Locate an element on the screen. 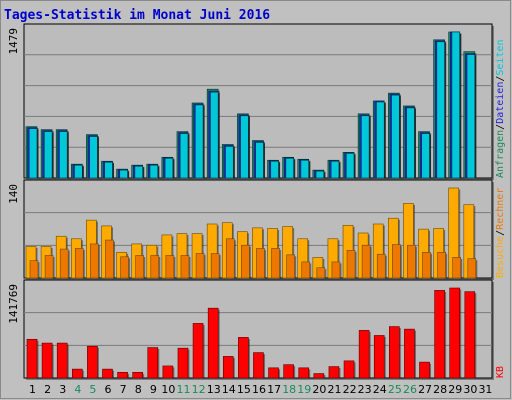  x-tick-label: 4 is located at coordinates (77, 389).